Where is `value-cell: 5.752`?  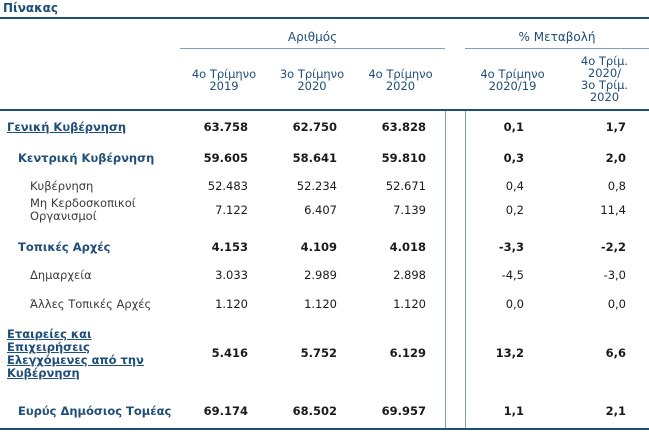 value-cell: 5.752 is located at coordinates (318, 353).